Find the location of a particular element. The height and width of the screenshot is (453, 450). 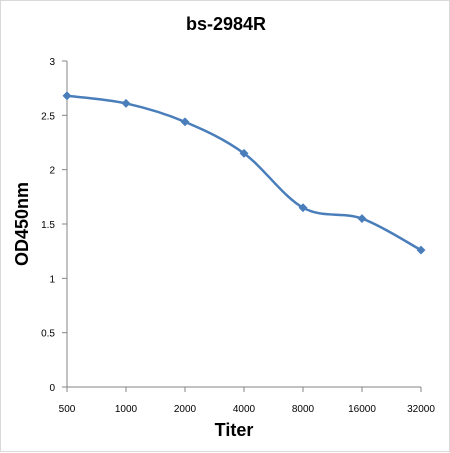

x-tick-label: 4000 is located at coordinates (244, 409).